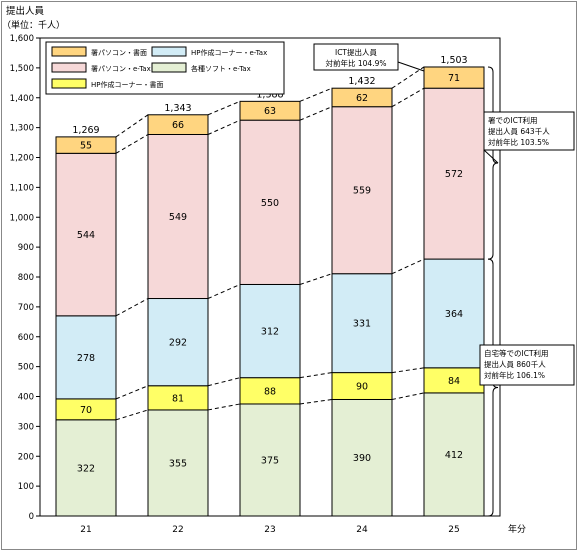 Image resolution: width=580 pixels, height=553 pixels. What do you see at coordinates (85, 530) in the screenshot?
I see `x-tick-label: 21` at bounding box center [85, 530].